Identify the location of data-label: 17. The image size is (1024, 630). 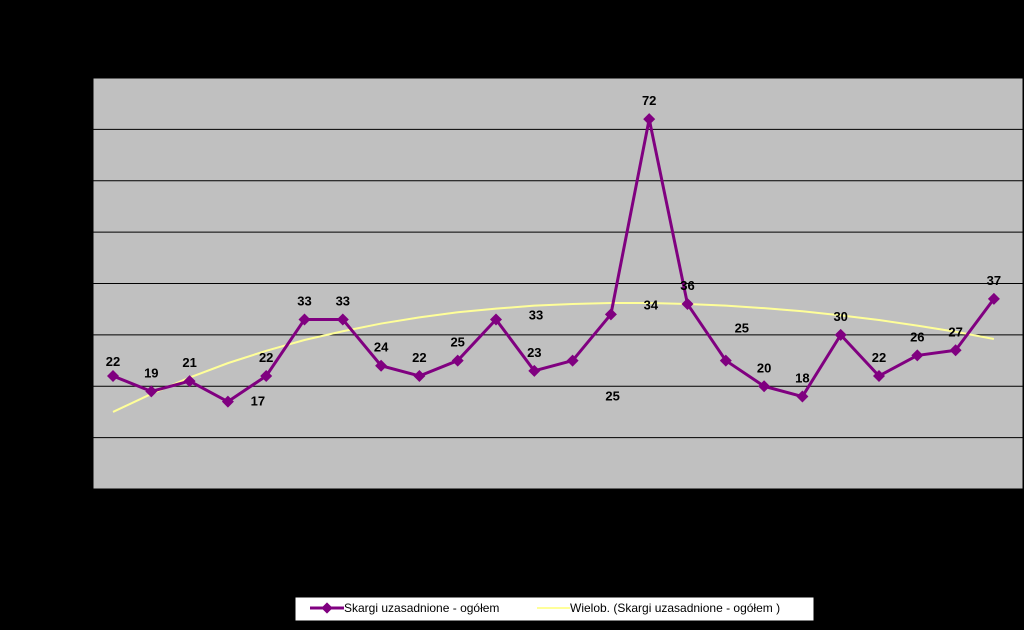
(258, 401).